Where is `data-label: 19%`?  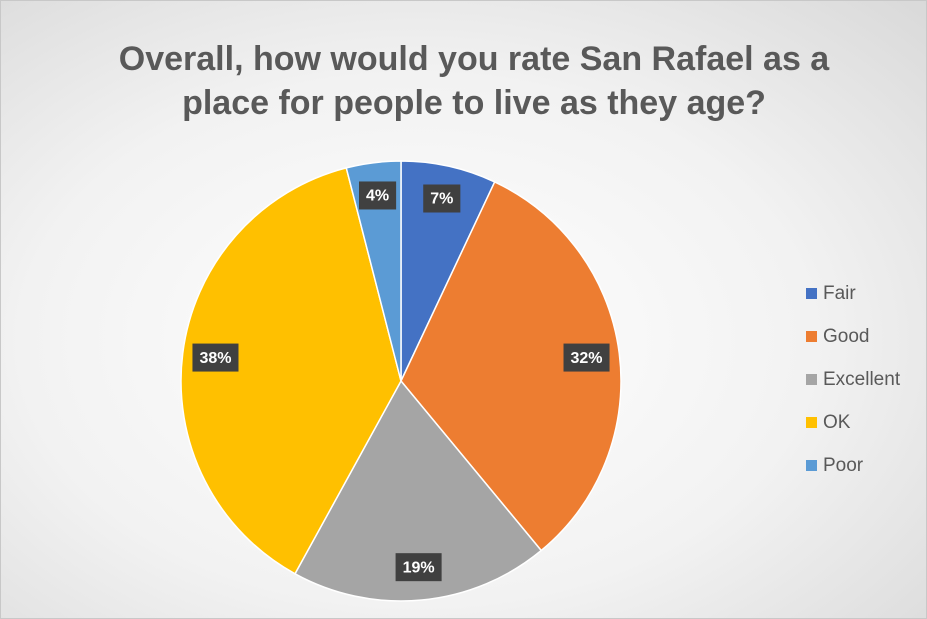 data-label: 19% is located at coordinates (419, 567).